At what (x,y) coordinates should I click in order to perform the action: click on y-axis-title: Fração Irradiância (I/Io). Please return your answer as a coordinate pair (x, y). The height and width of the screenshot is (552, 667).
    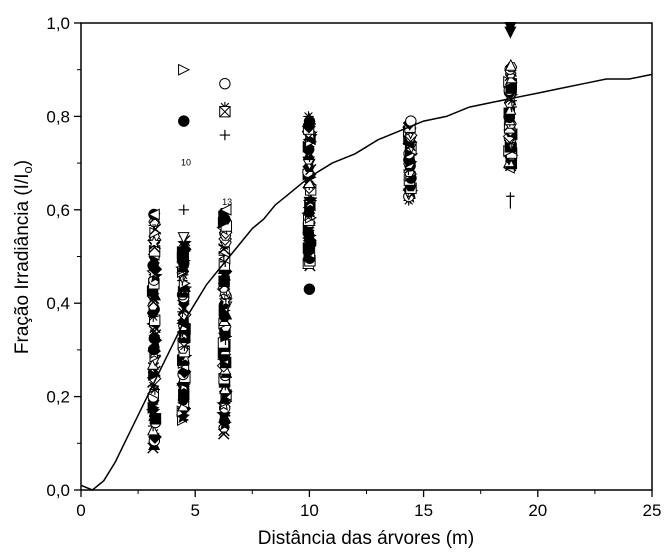
    Looking at the image, I should click on (23, 257).